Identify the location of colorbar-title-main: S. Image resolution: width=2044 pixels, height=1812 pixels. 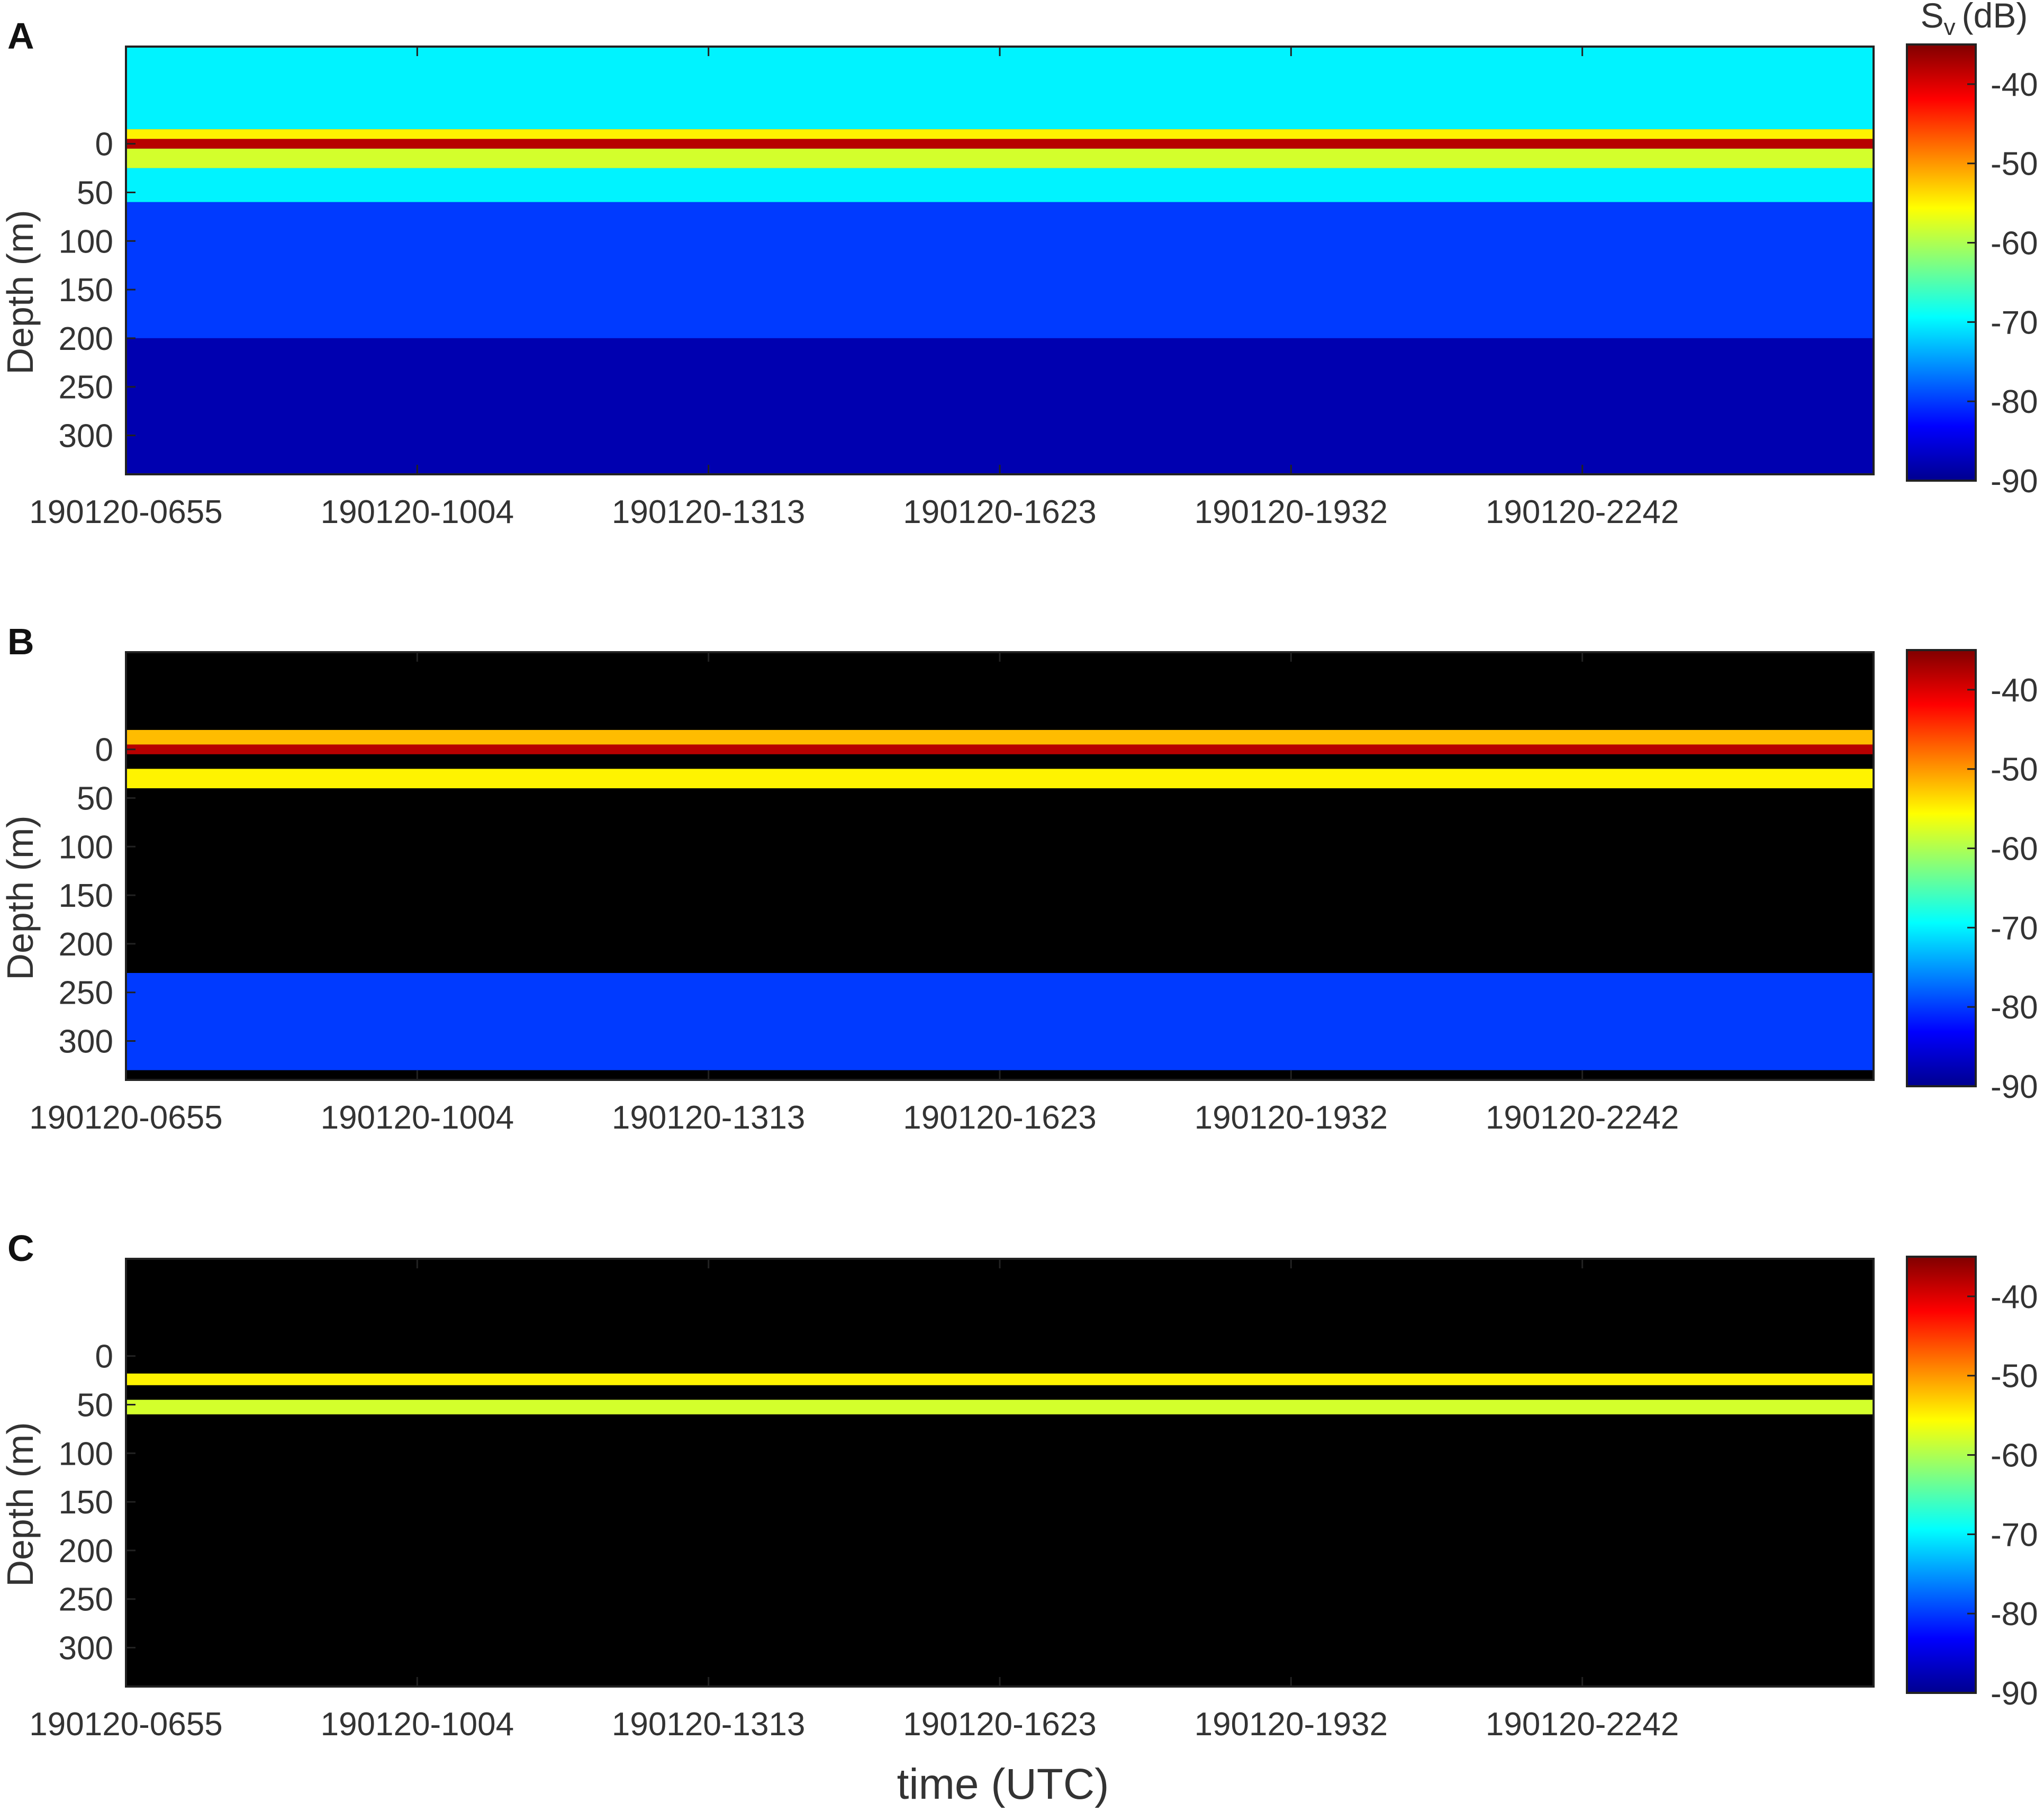
(1932, 18).